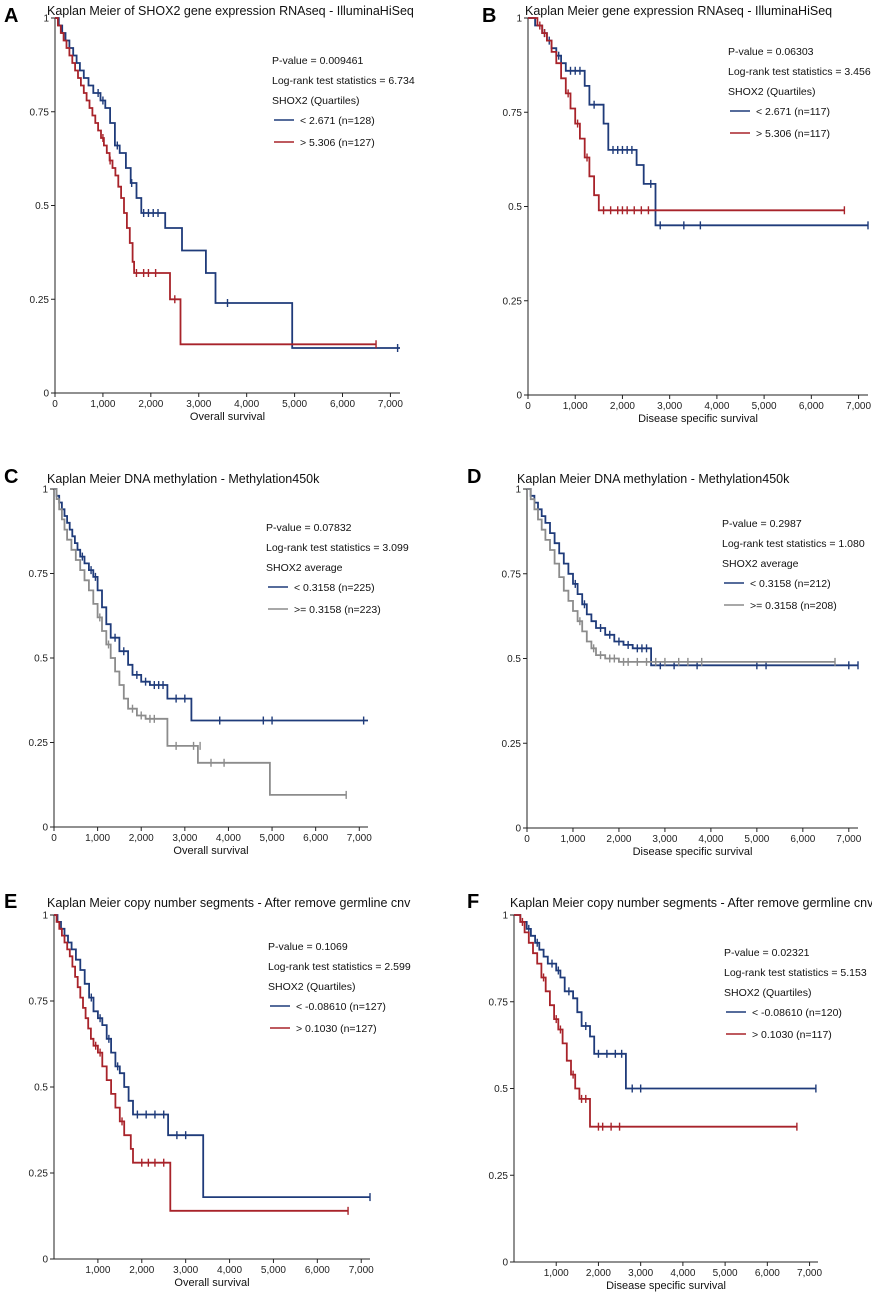  Describe the element at coordinates (337, 610) in the screenshot. I see `legend-label: >= 0.3158 (n=223)` at that location.